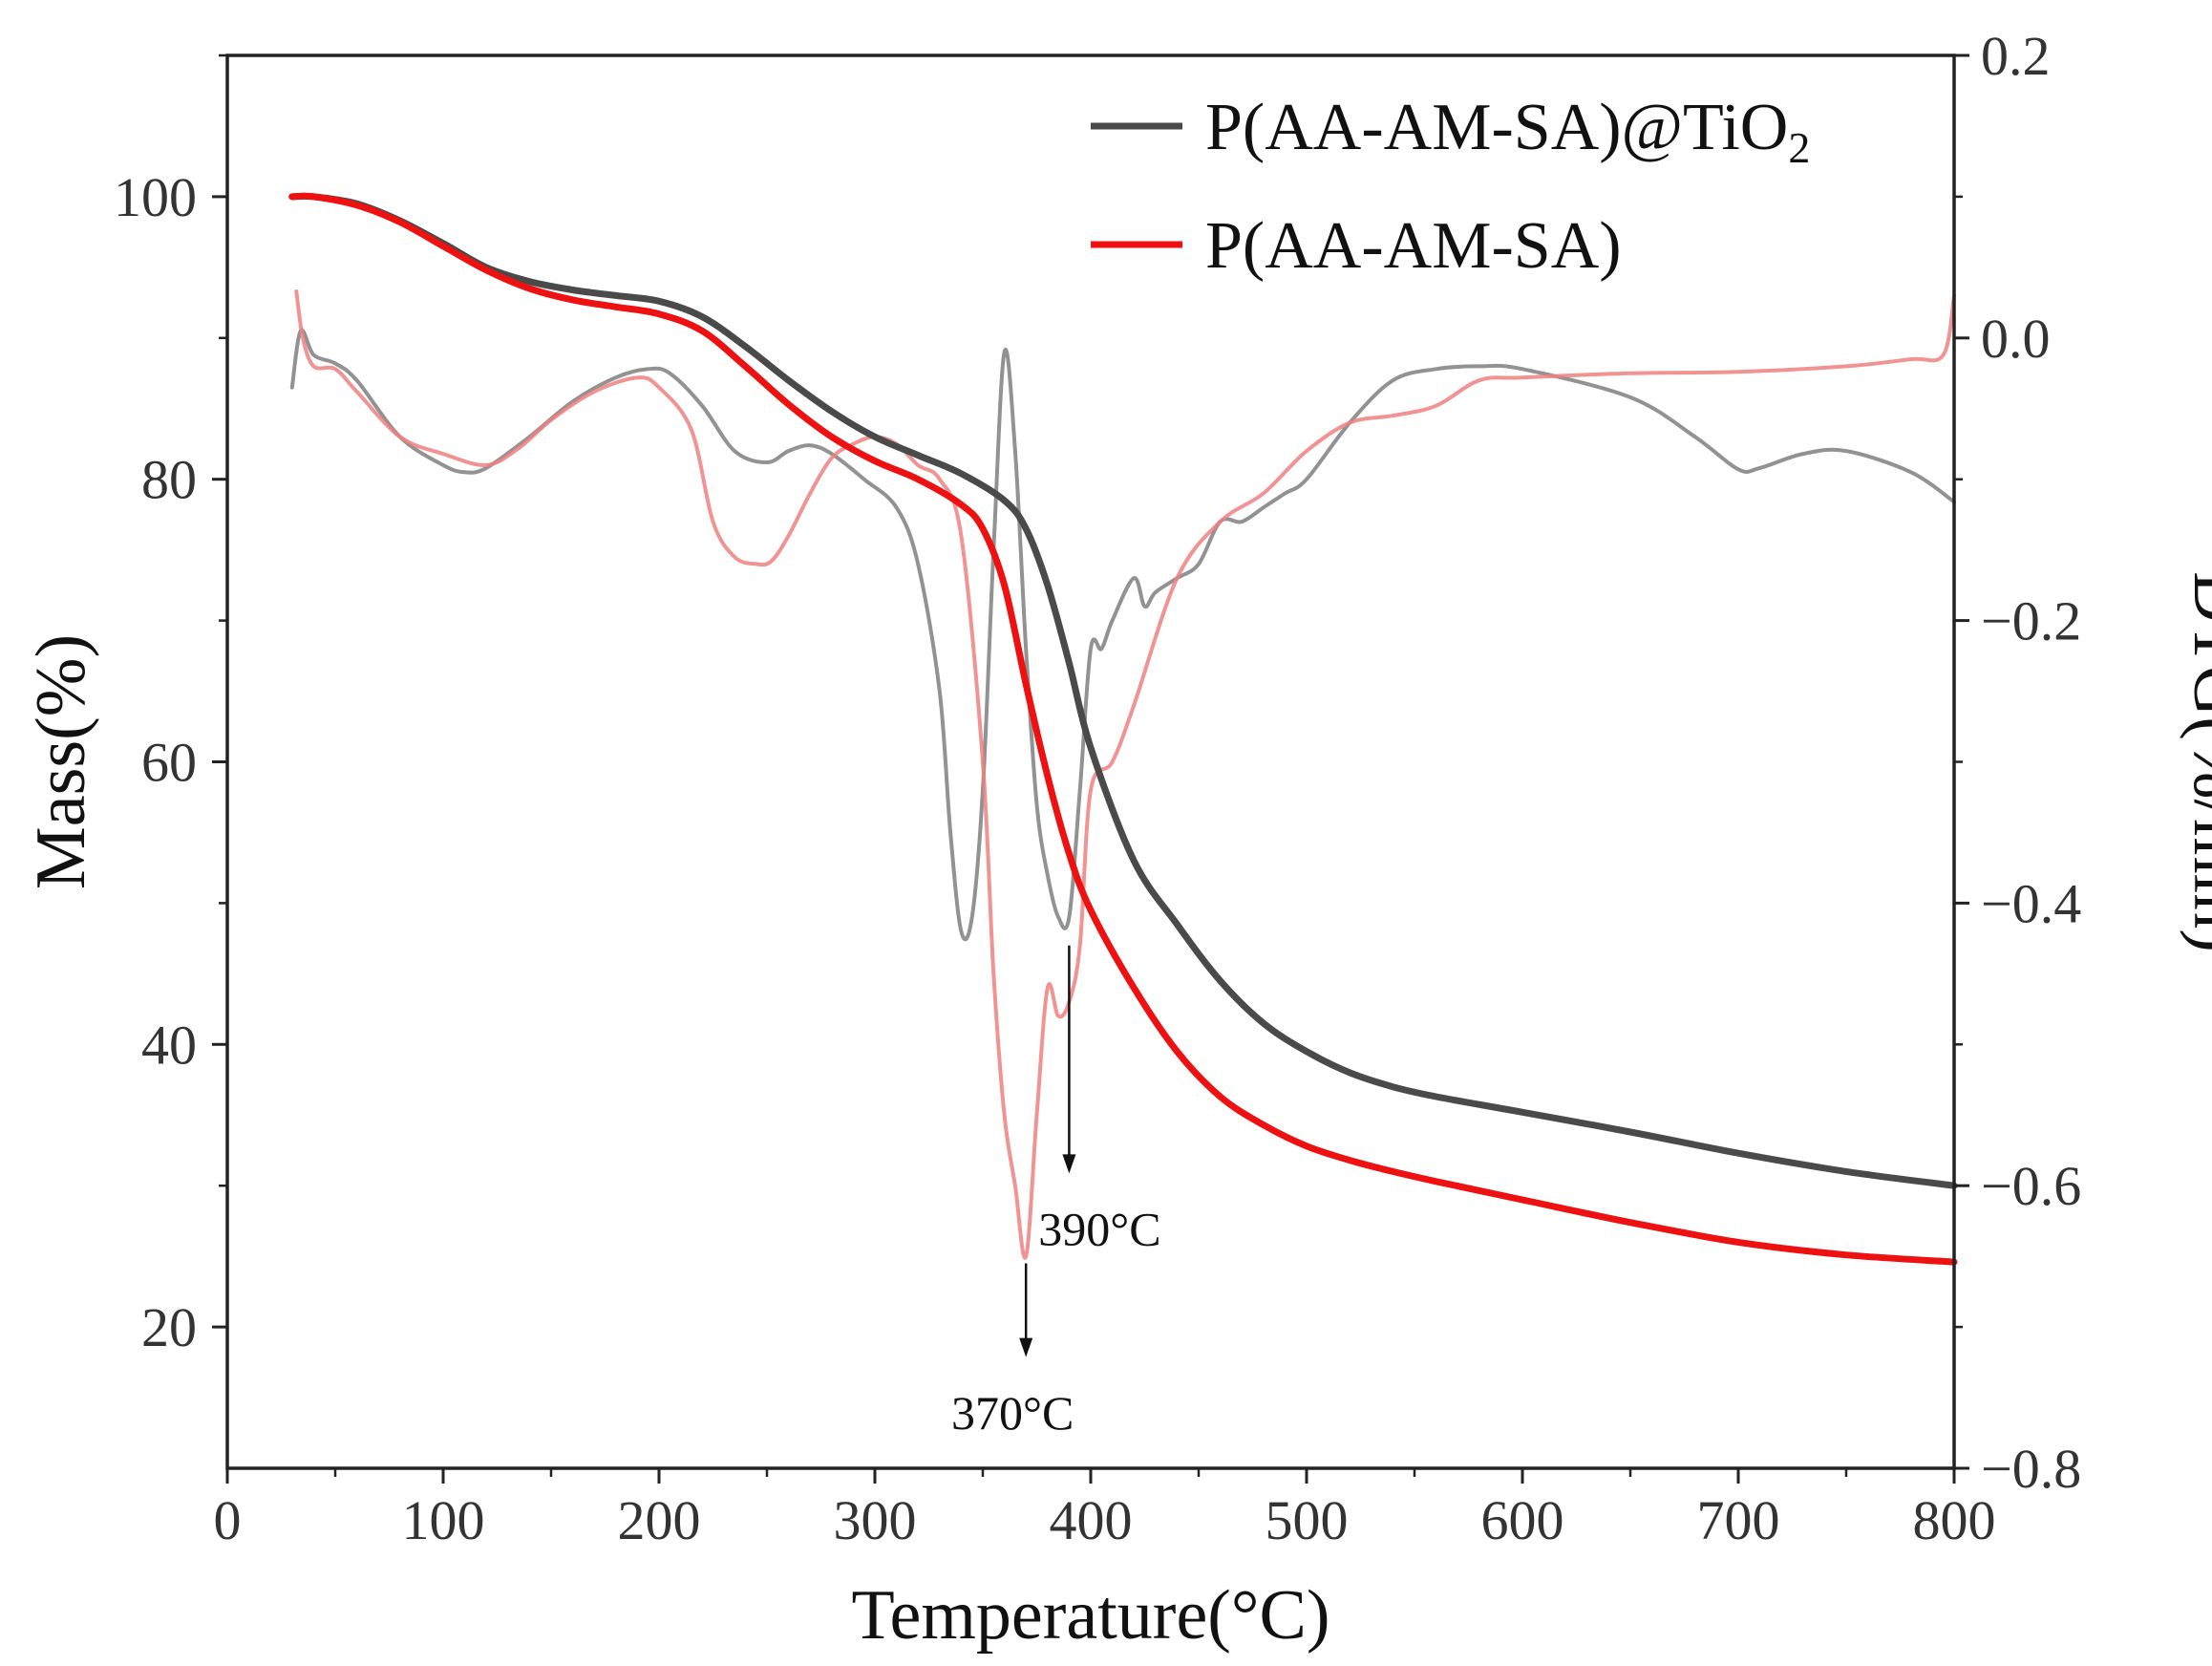 The height and width of the screenshot is (1666, 2212). I want to click on y-left-axis-title: Mass(%), so click(61, 761).